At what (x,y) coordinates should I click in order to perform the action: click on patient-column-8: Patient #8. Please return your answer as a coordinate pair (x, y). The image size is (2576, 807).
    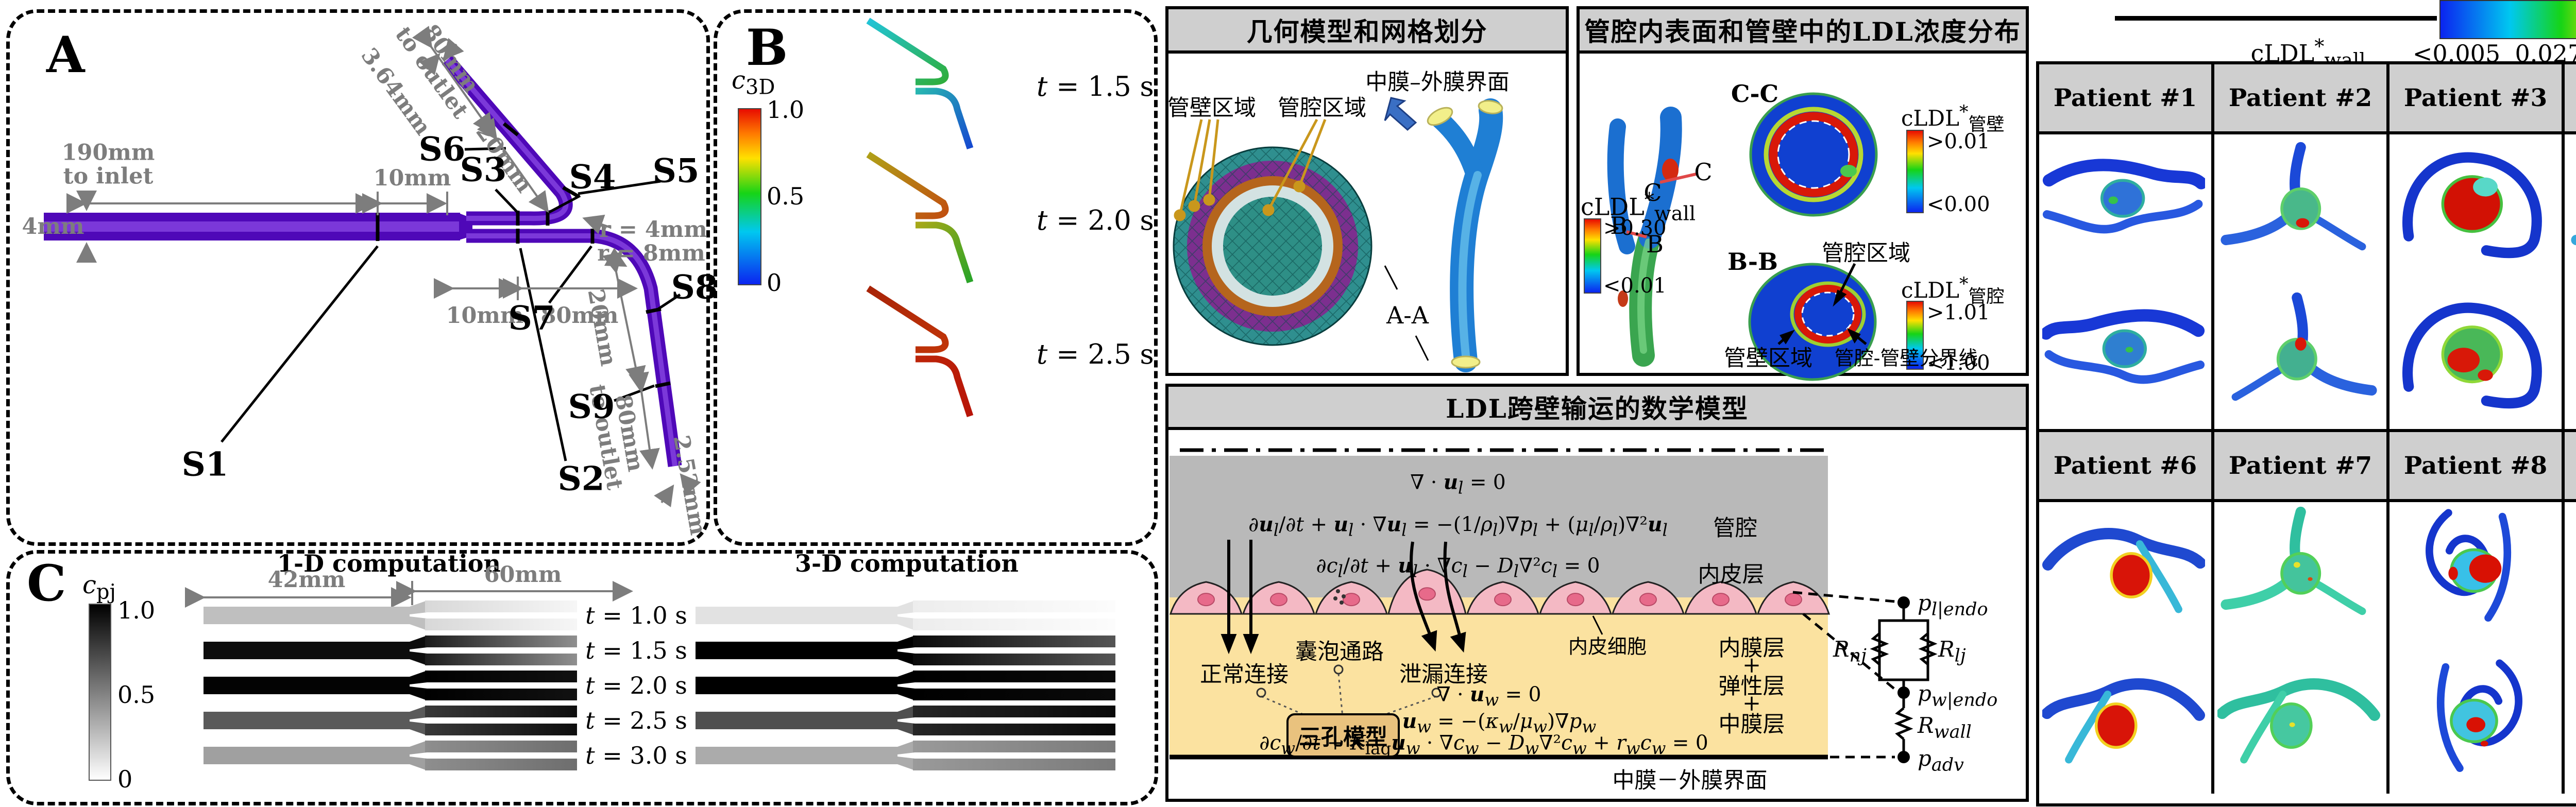
    Looking at the image, I should click on (2477, 612).